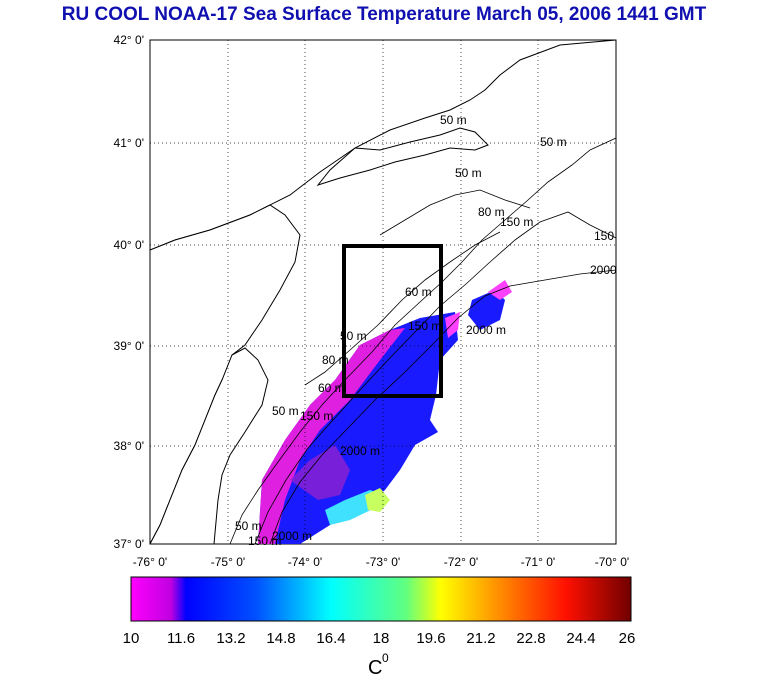 This screenshot has height=680, width=768. I want to click on isobath-label: 2000, so click(603, 270).